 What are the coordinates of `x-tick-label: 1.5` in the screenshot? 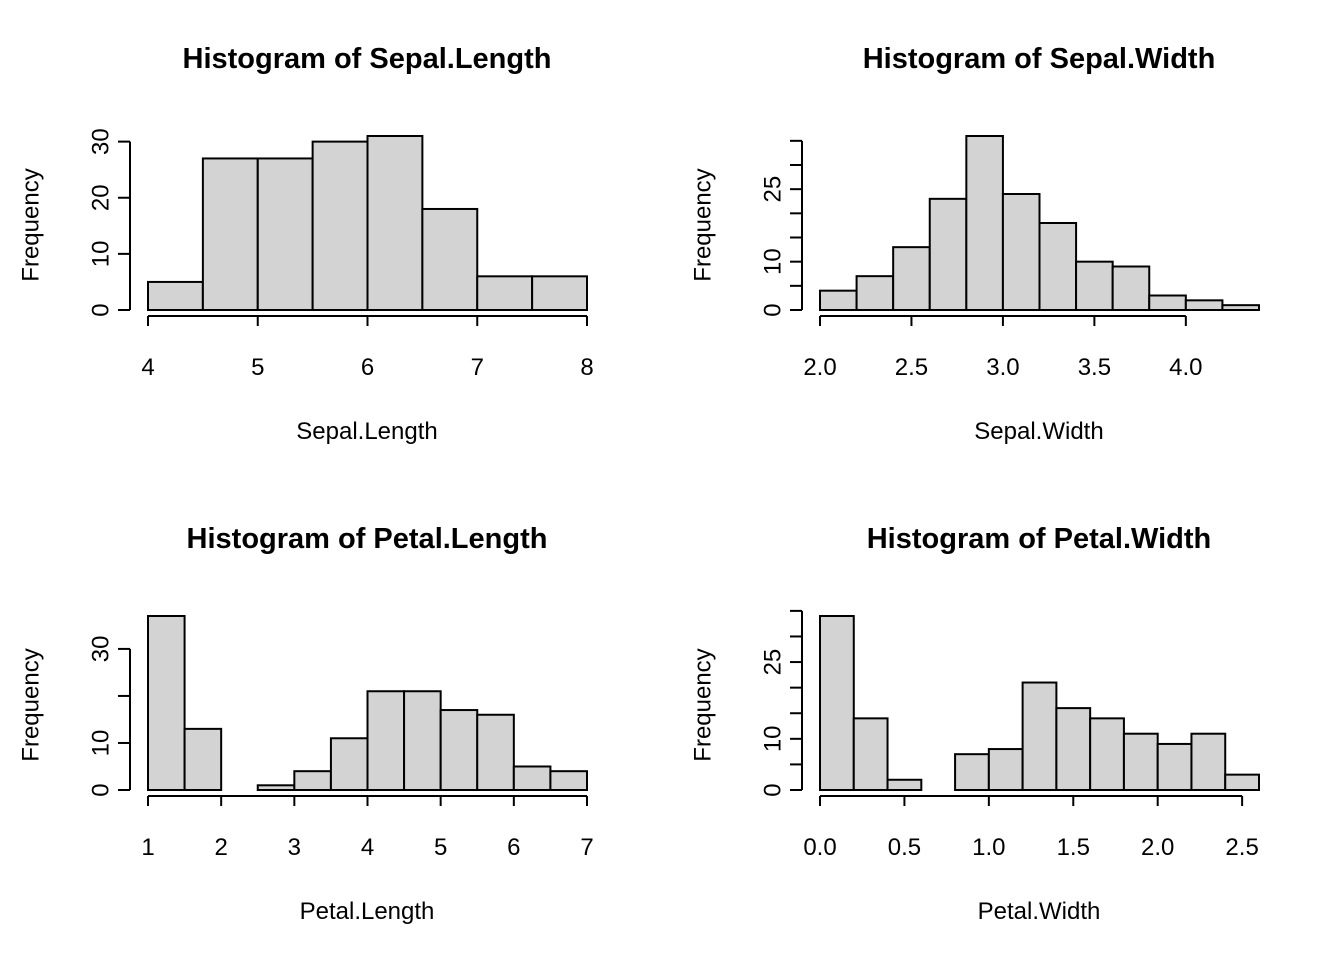 It's located at (1073, 847).